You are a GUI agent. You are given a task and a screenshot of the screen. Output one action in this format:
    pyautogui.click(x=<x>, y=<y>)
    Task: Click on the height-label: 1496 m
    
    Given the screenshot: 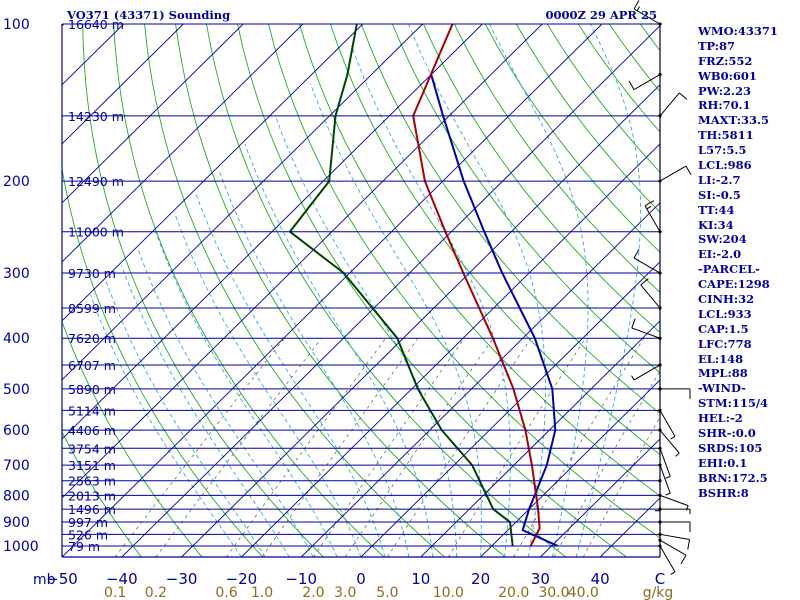 What is the action you would take?
    pyautogui.click(x=92, y=509)
    